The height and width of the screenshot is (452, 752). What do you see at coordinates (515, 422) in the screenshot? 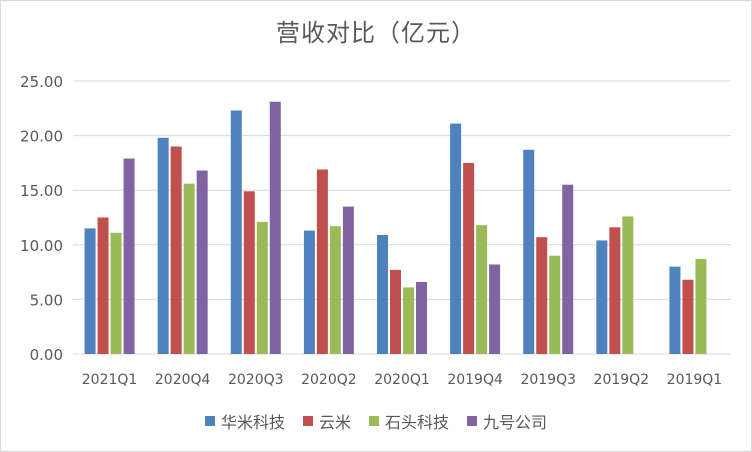
I see `legend-label: 九号公司` at bounding box center [515, 422].